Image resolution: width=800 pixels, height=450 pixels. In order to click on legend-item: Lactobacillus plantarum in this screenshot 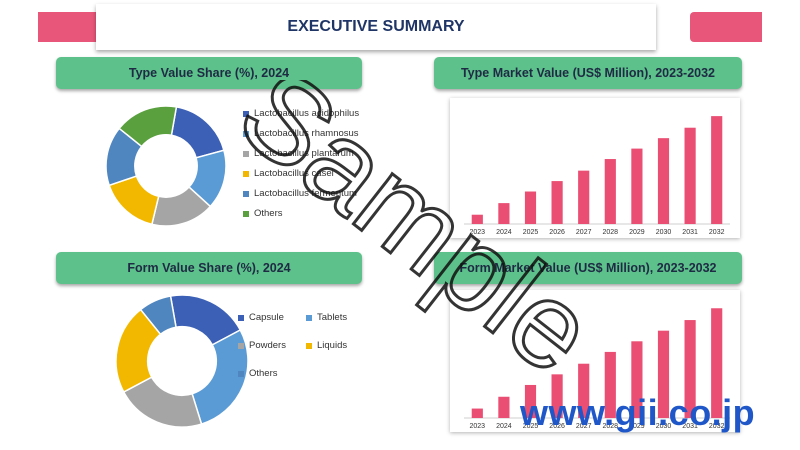, I will do `click(301, 153)`.